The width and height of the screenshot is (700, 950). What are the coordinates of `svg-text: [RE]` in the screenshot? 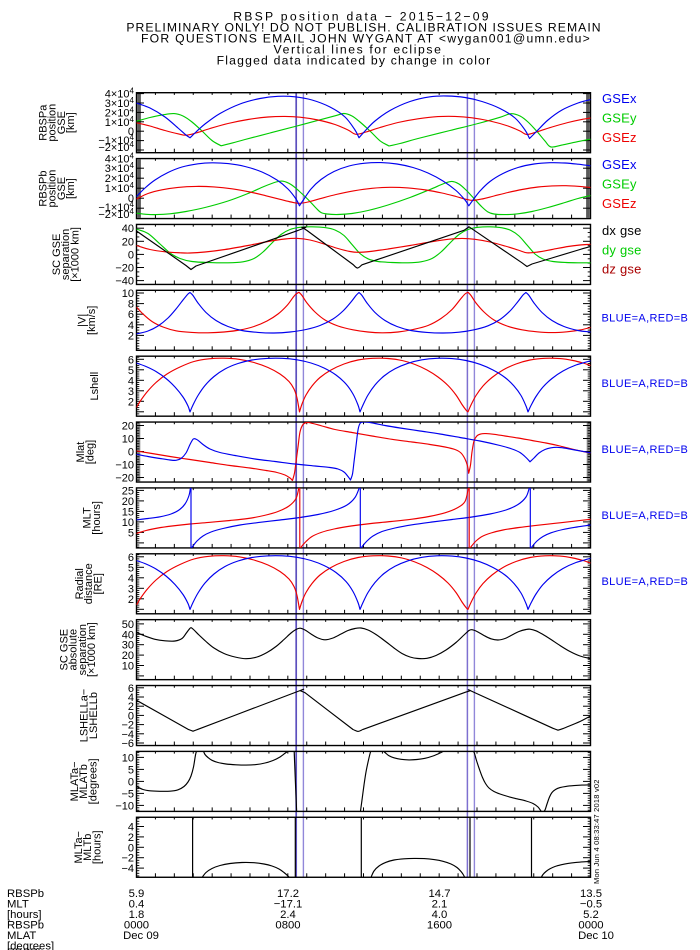 It's located at (98, 583).